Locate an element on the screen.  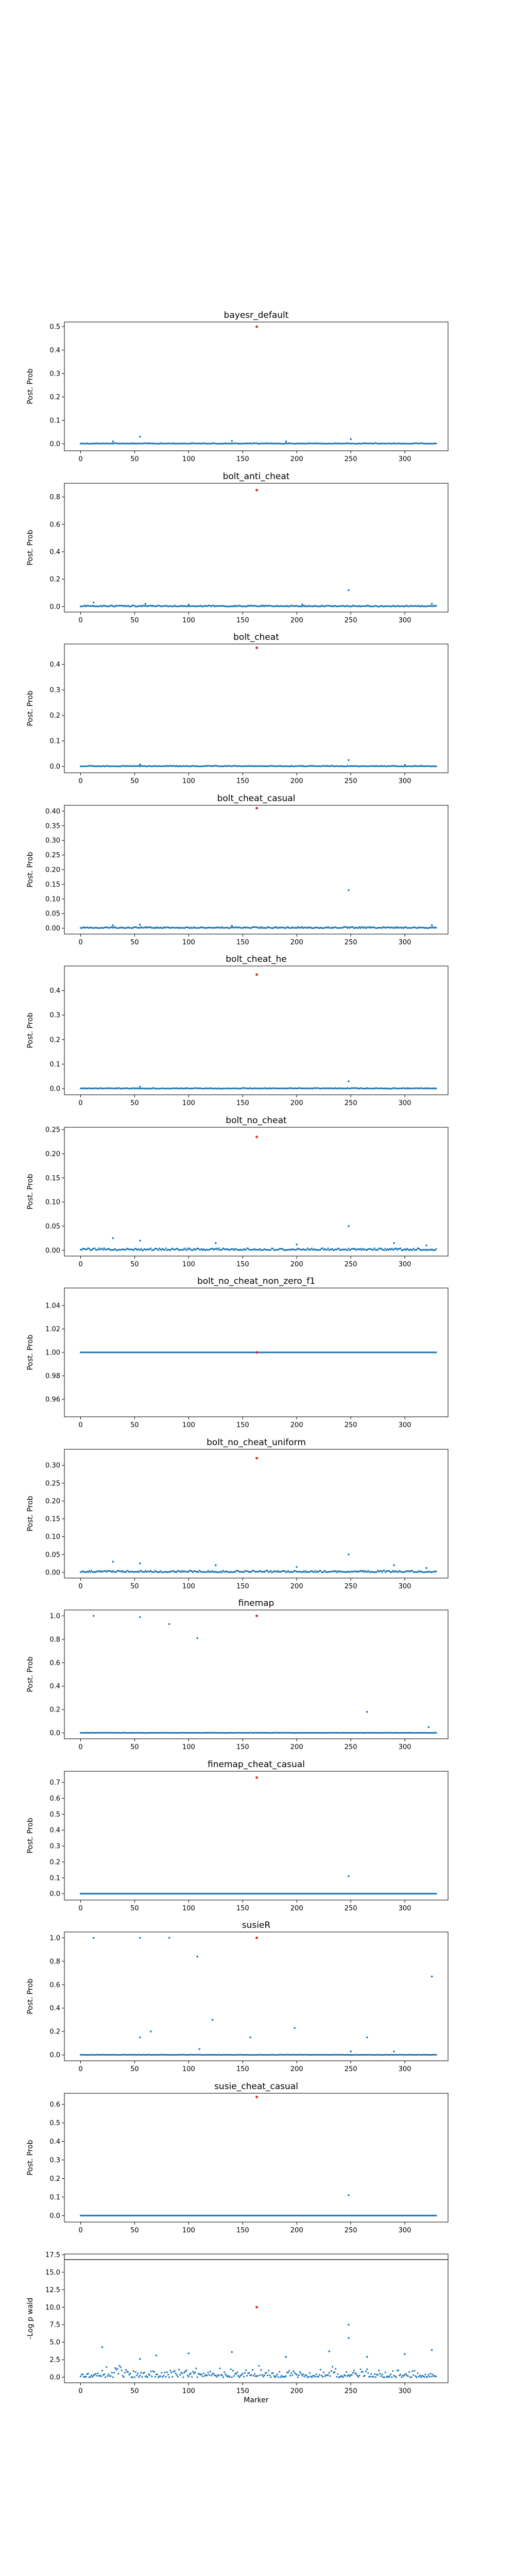
subplot-title: susie_cheat_casual is located at coordinates (256, 2086).